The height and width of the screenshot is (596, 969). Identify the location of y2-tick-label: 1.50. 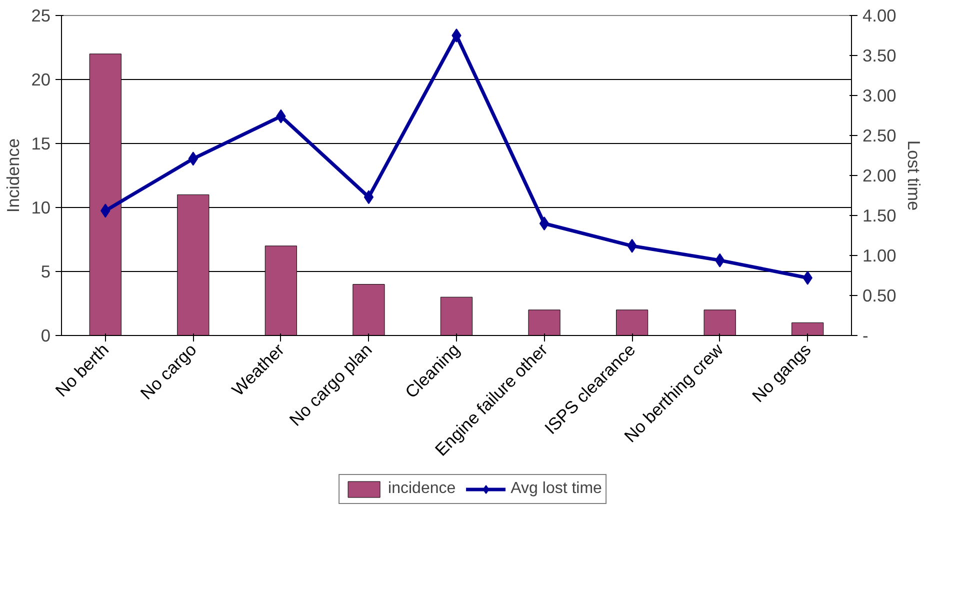
(879, 216).